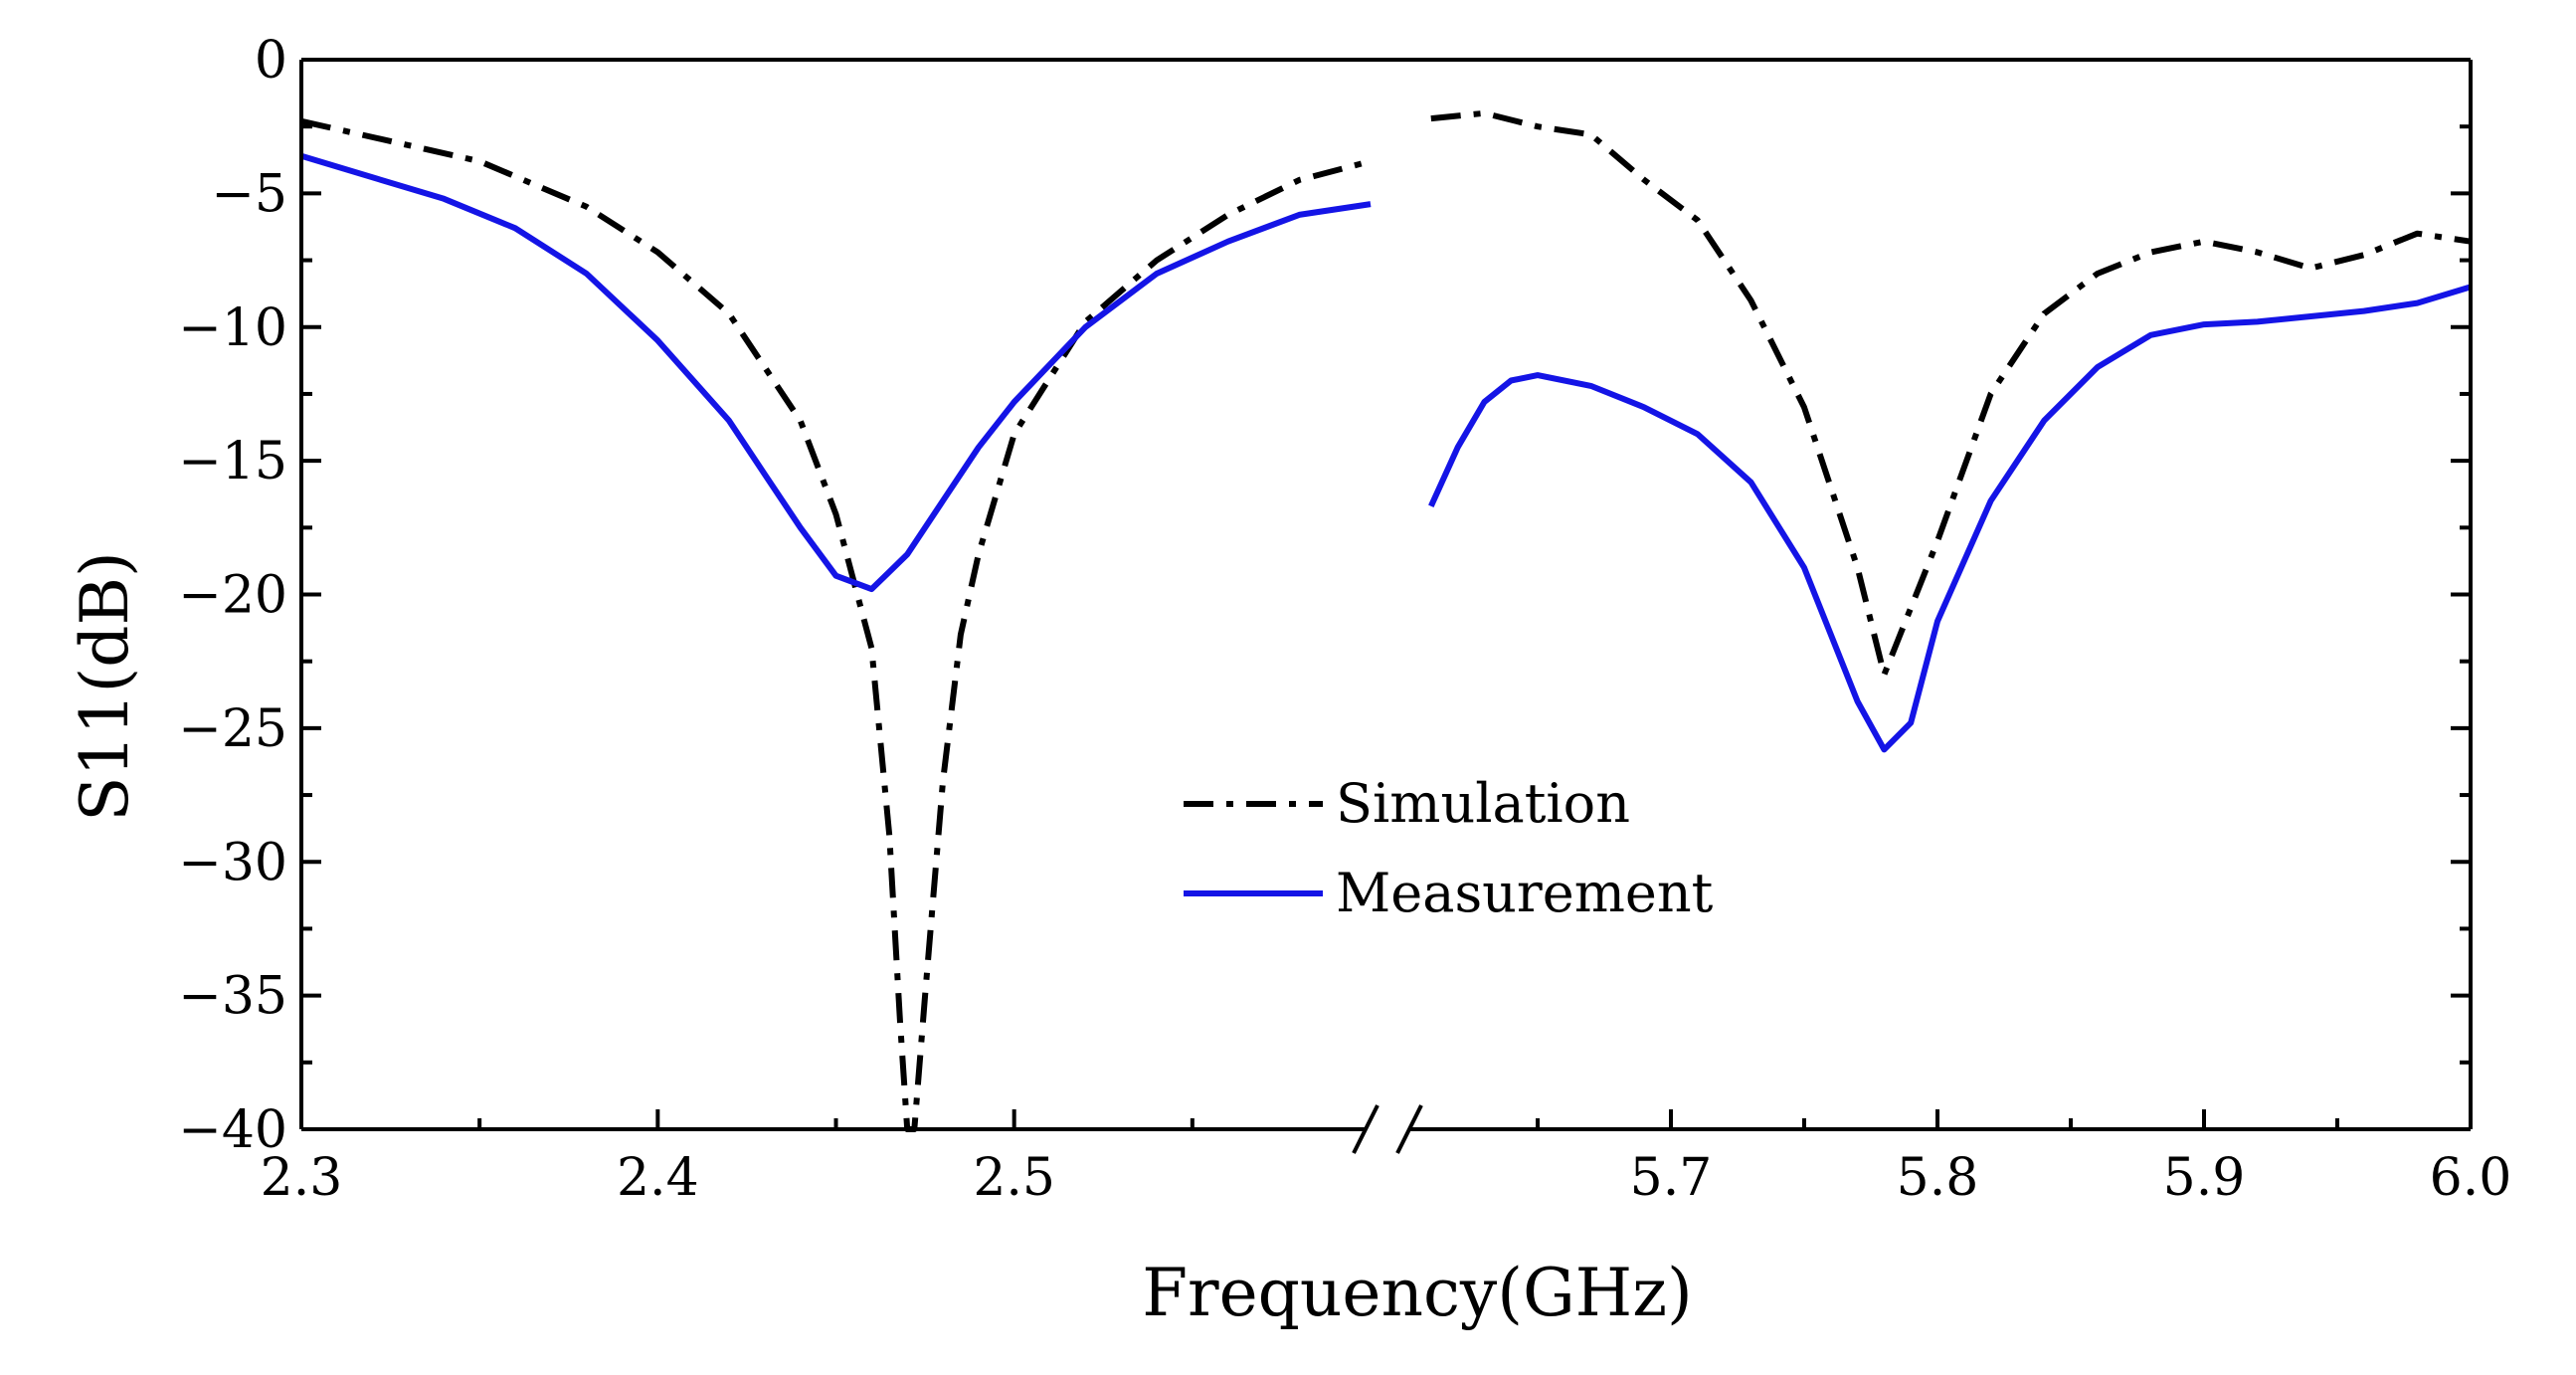 The height and width of the screenshot is (1375, 2576). Describe the element at coordinates (1938, 1178) in the screenshot. I see `x-tick-label: 5.8` at that location.